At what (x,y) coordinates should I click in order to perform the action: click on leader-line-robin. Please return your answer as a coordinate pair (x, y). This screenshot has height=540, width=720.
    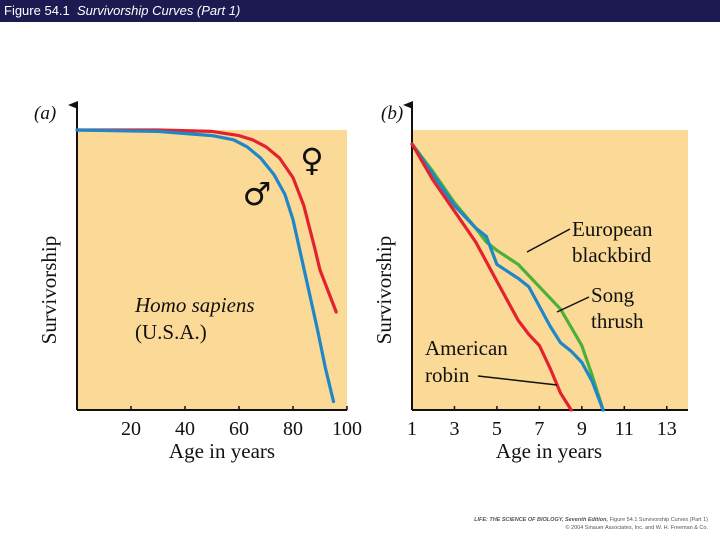
    Looking at the image, I should click on (517, 380).